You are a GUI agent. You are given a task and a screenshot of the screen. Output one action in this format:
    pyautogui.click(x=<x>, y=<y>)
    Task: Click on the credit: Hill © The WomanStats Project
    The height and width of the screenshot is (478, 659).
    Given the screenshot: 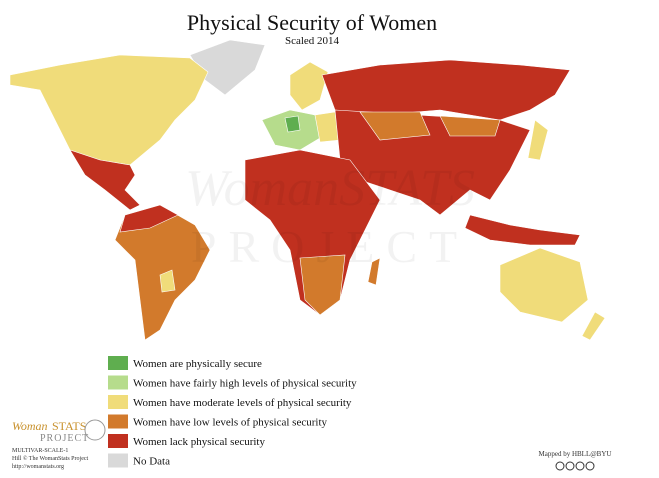 What is the action you would take?
    pyautogui.click(x=50, y=458)
    